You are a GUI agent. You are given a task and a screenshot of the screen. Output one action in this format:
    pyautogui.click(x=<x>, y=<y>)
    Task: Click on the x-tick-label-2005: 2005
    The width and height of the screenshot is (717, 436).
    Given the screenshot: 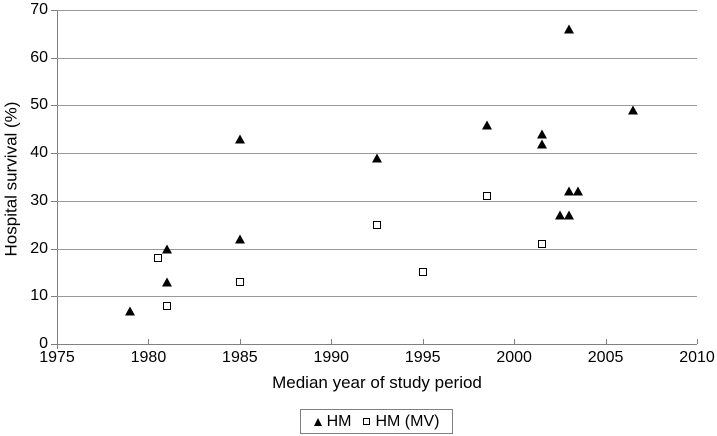 What is the action you would take?
    pyautogui.click(x=605, y=357)
    